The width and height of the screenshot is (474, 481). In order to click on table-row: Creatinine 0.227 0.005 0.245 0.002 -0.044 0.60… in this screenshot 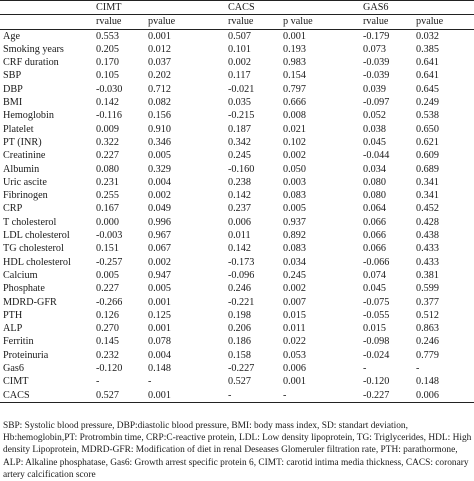, I will do `click(237, 155)`.